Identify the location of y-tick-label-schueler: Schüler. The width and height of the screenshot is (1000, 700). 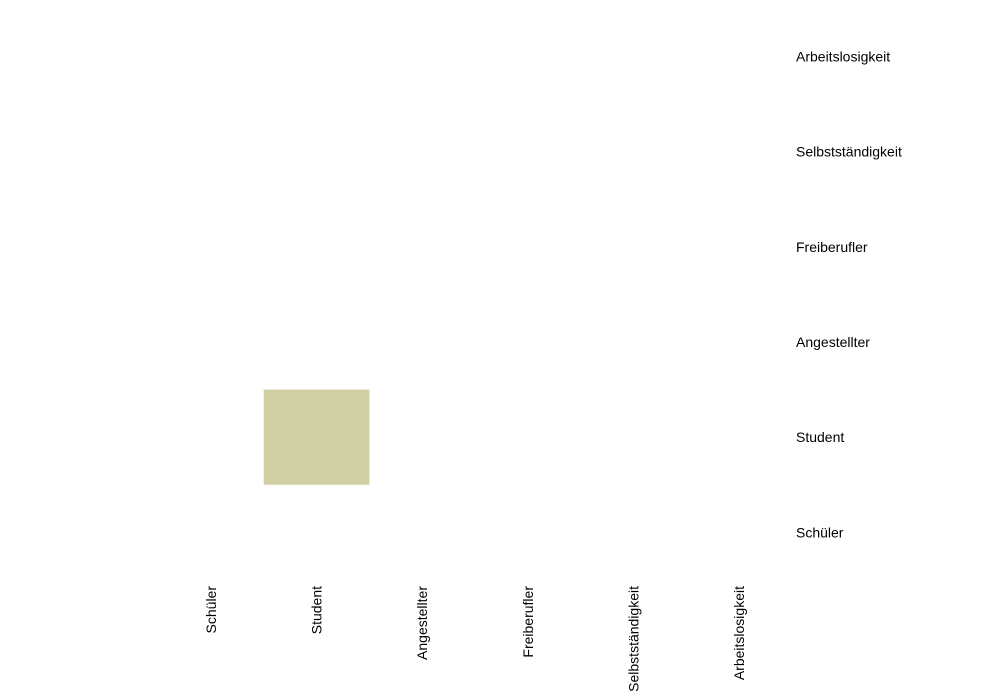
(820, 532).